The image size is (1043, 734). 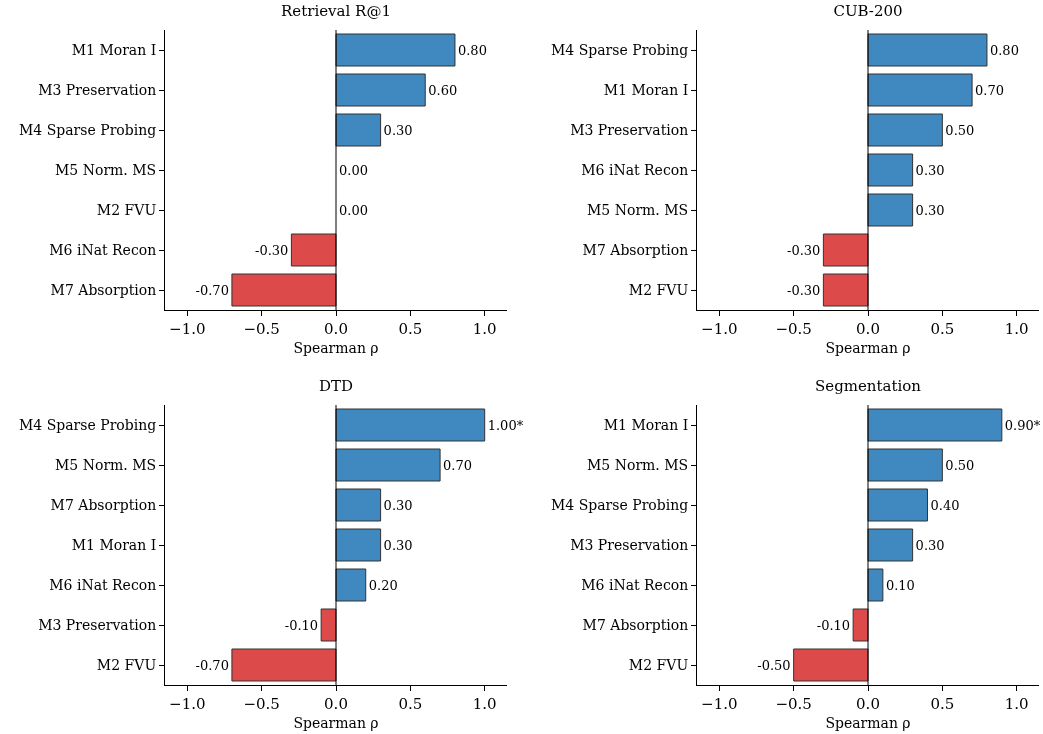 What do you see at coordinates (336, 386) in the screenshot?
I see `chart-title: DTD` at bounding box center [336, 386].